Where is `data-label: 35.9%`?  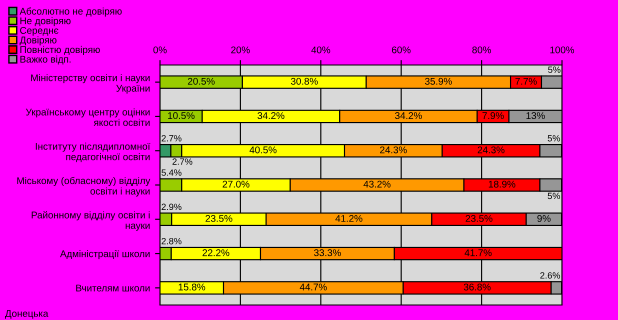 data-label: 35.9% is located at coordinates (438, 81).